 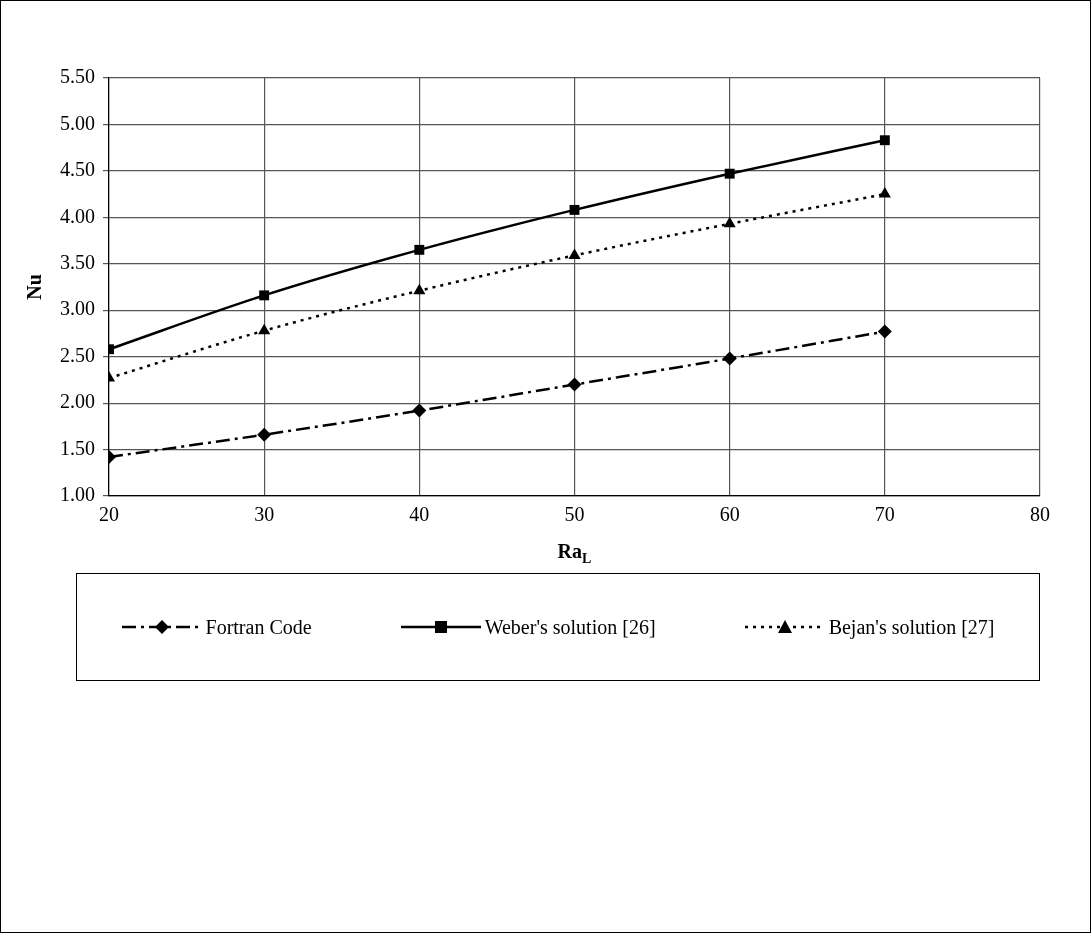 What do you see at coordinates (1040, 514) in the screenshot?
I see `x-tick-label: 80` at bounding box center [1040, 514].